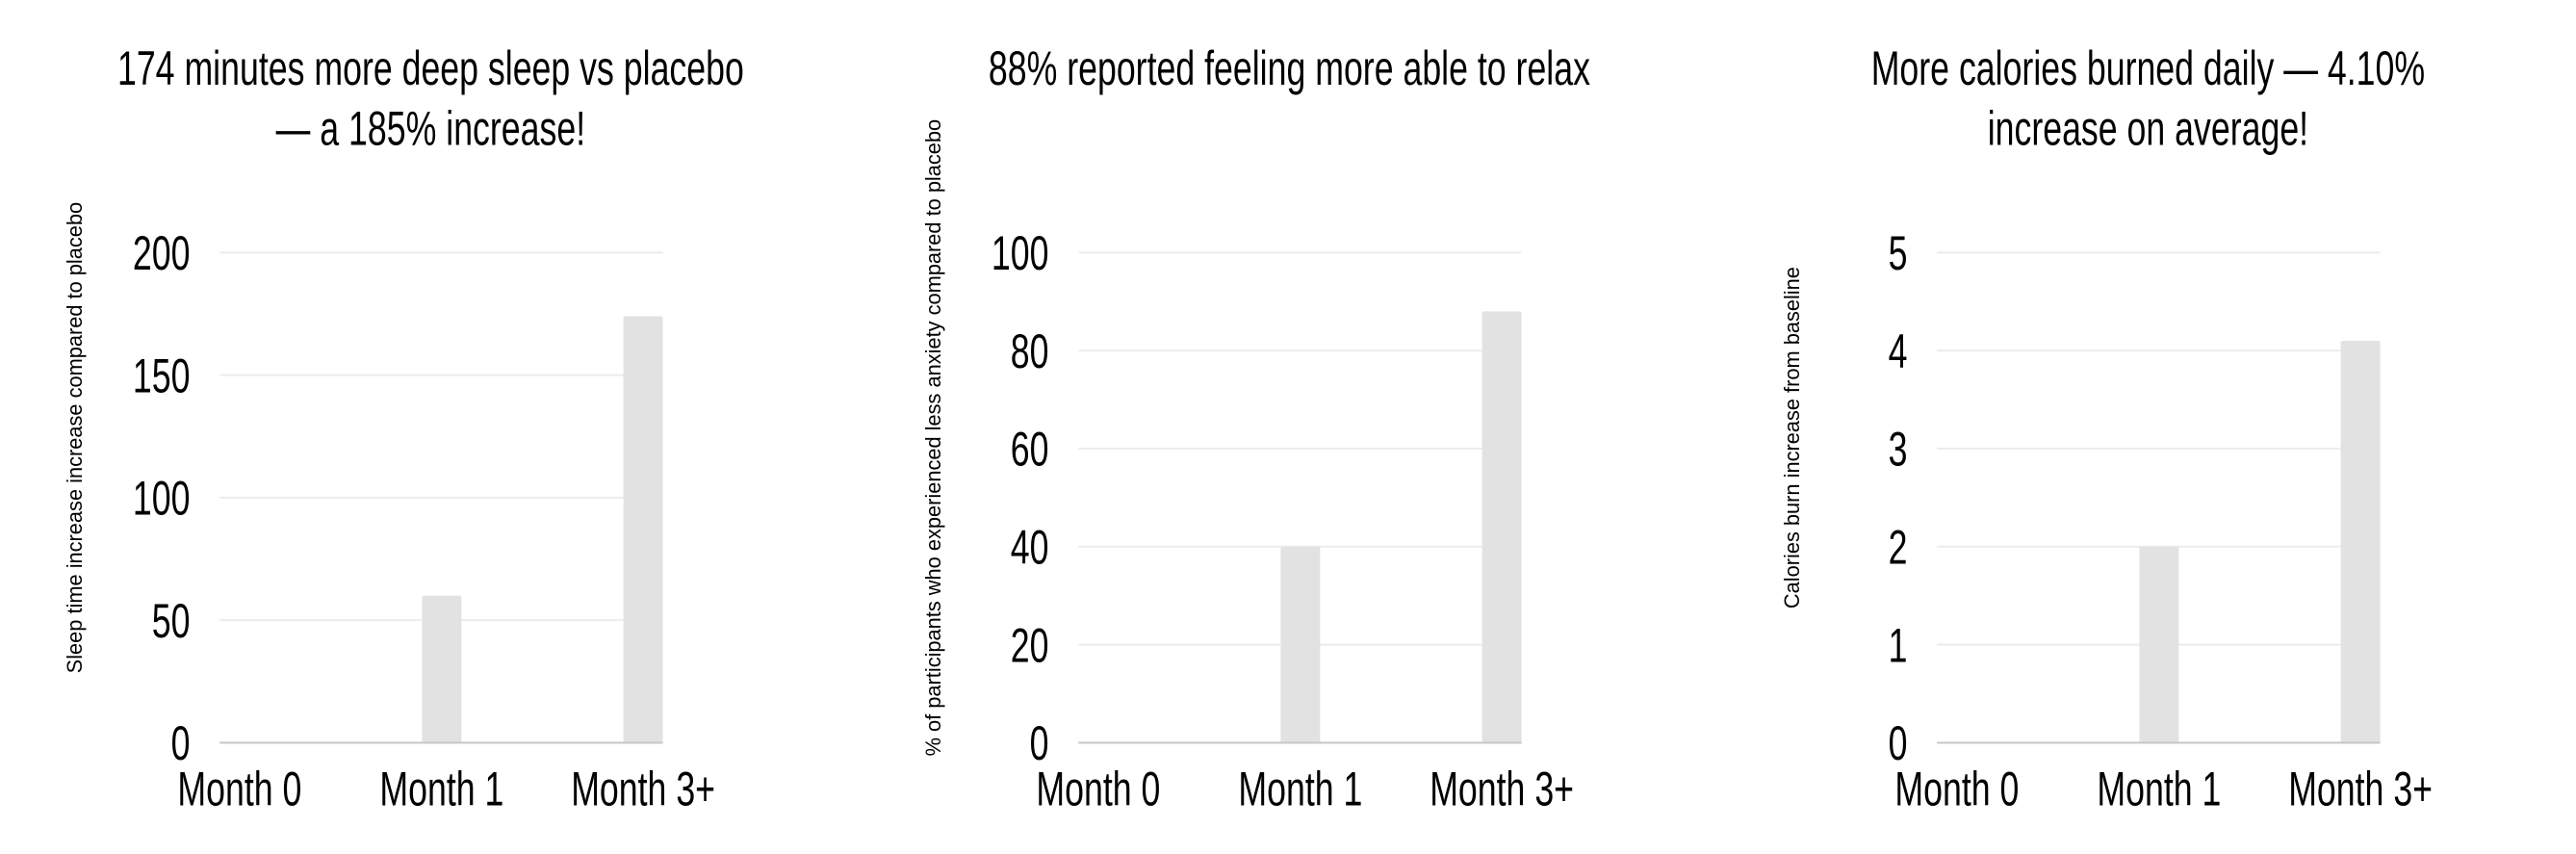 Image resolution: width=2576 pixels, height=854 pixels. I want to click on svg-text: 60, so click(1030, 450).